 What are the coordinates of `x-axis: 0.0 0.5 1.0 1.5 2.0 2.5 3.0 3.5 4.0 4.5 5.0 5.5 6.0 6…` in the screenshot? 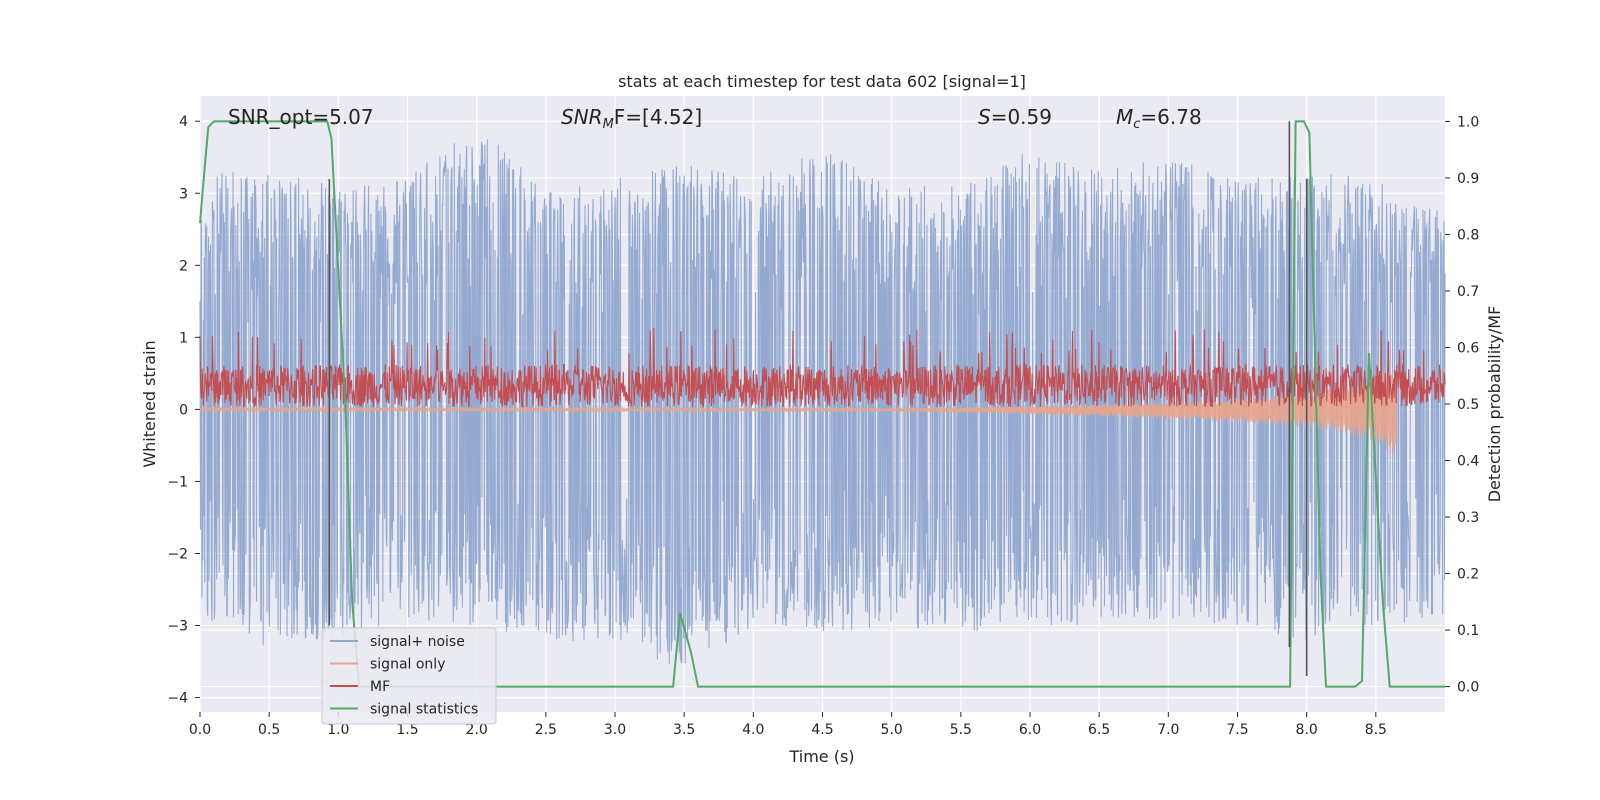 It's located at (788, 725).